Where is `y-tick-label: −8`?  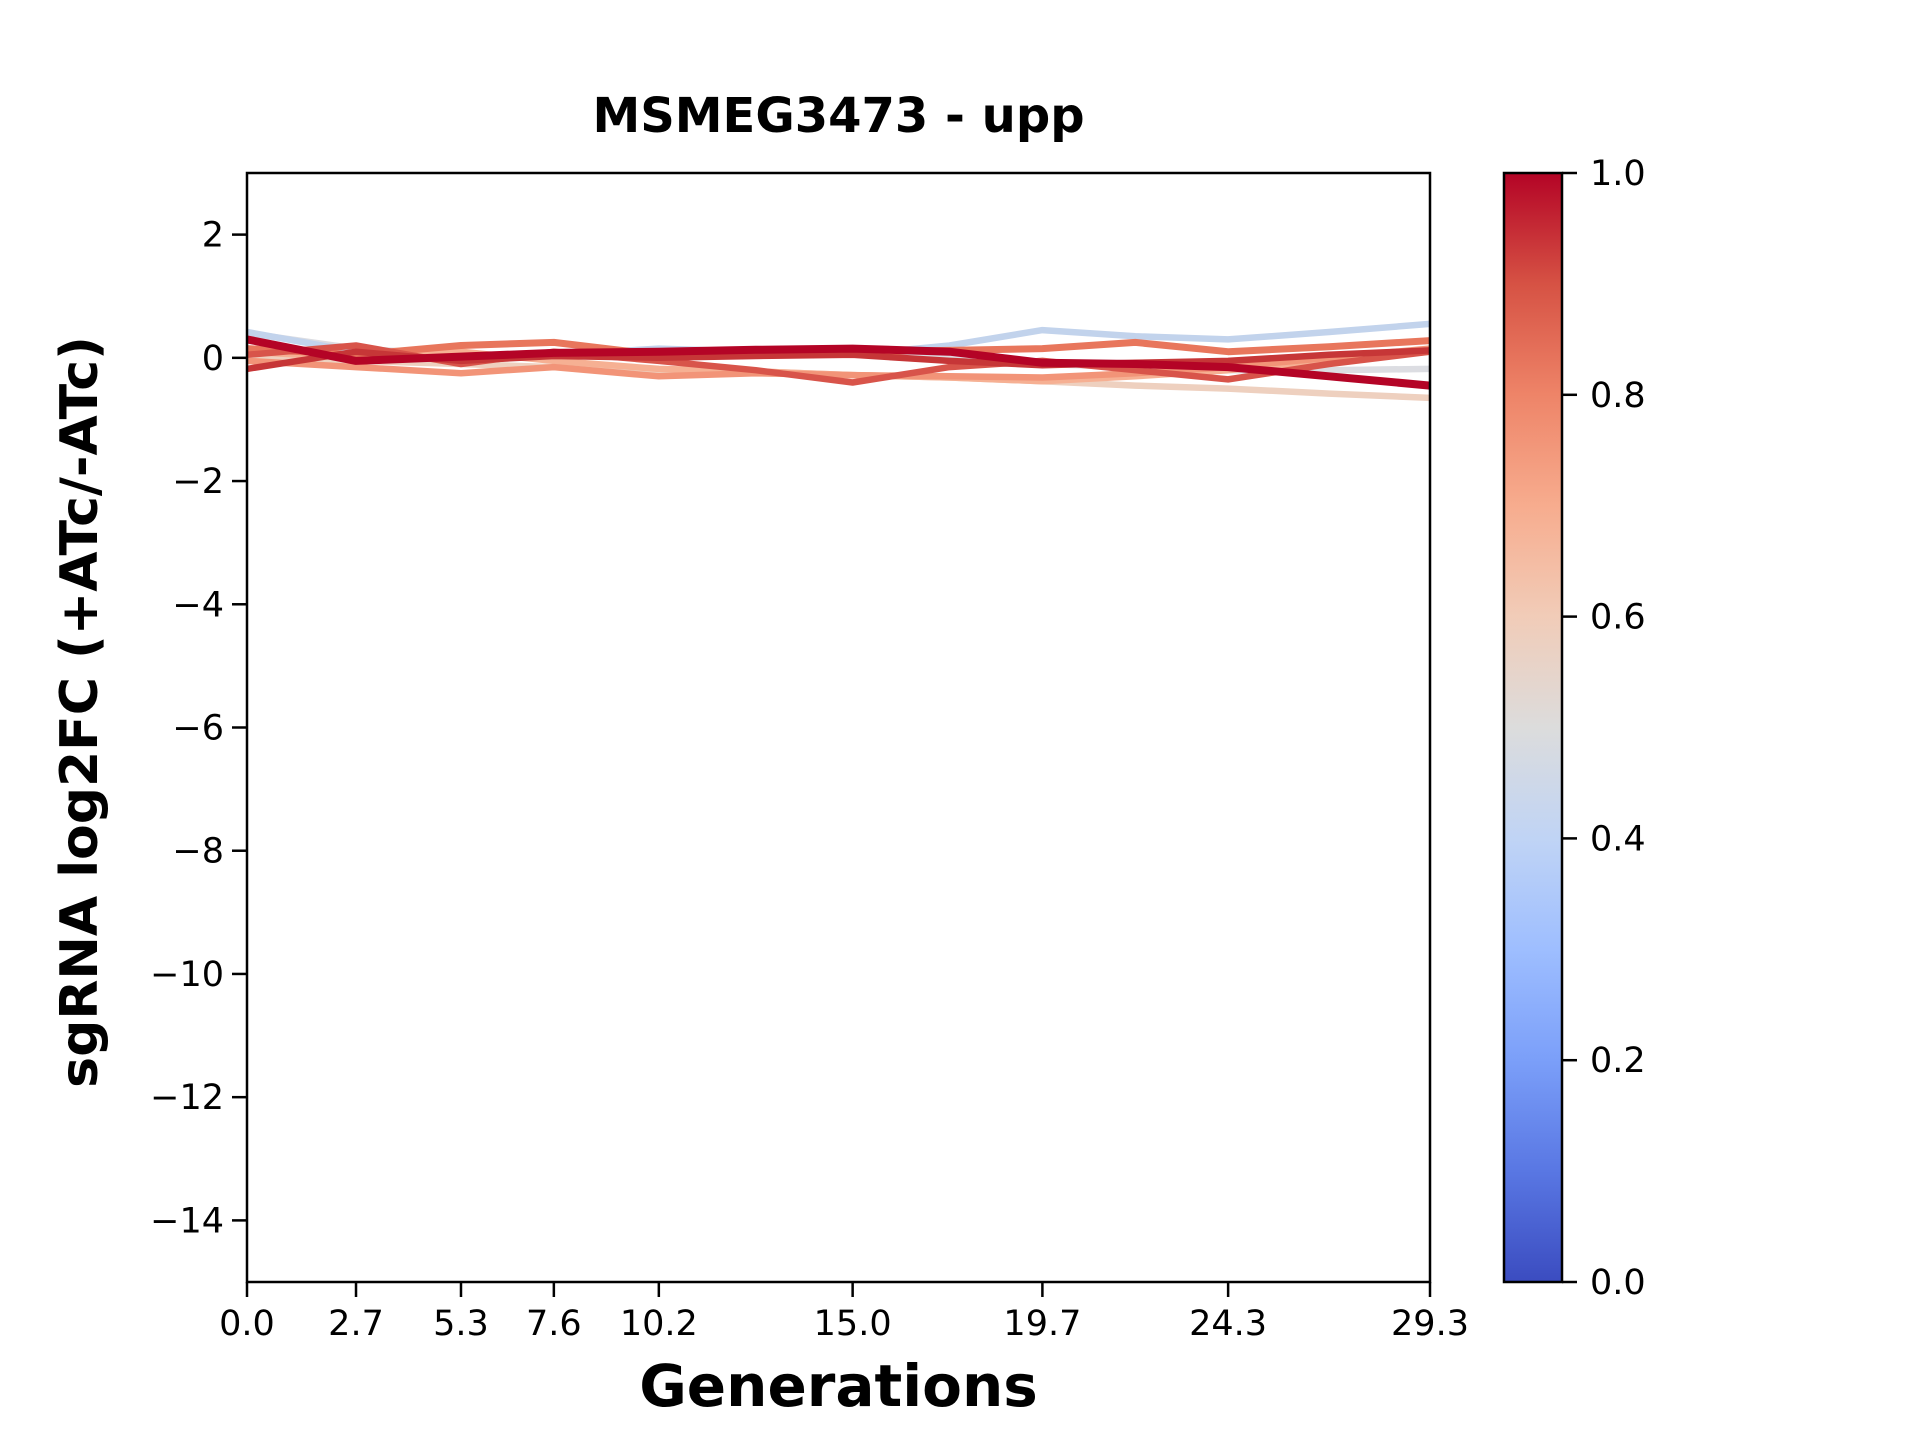
y-tick-label: −8 is located at coordinates (198, 852).